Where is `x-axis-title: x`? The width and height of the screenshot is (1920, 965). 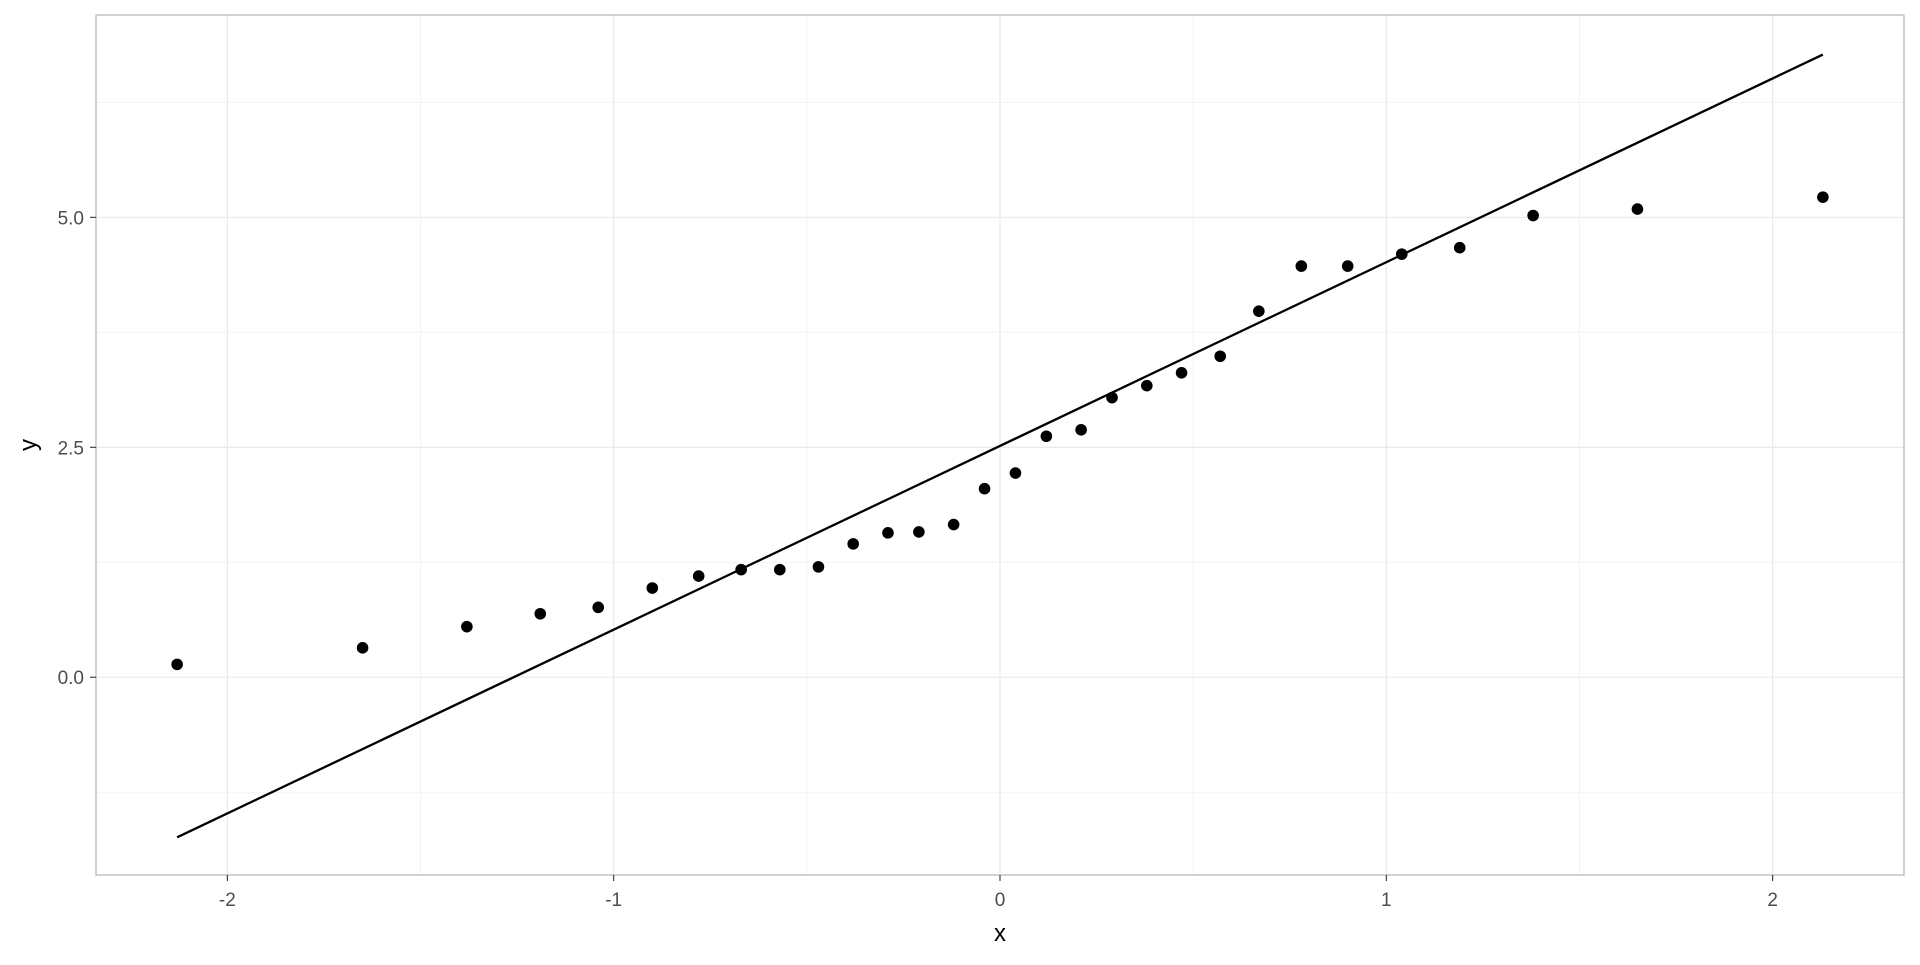 x-axis-title: x is located at coordinates (1000, 933).